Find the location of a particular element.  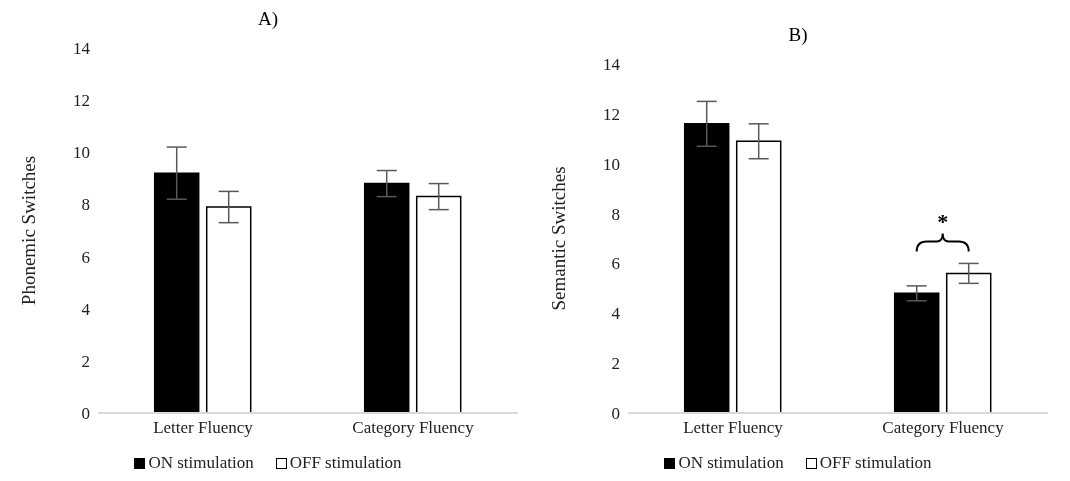

annotation: * is located at coordinates (943, 222).